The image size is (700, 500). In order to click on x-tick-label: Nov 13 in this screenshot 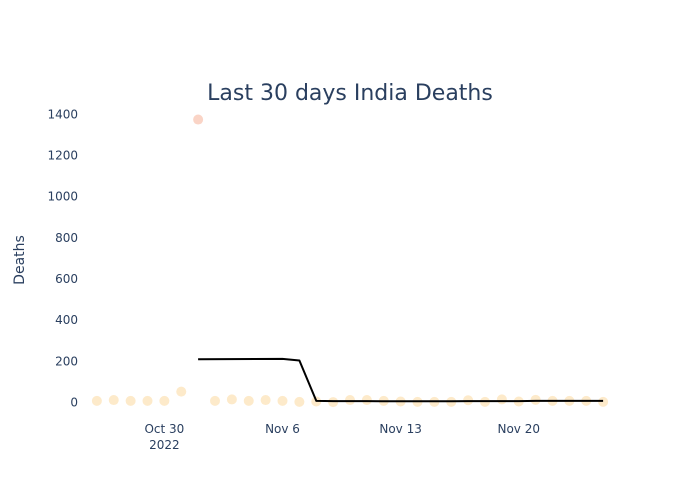, I will do `click(400, 429)`.